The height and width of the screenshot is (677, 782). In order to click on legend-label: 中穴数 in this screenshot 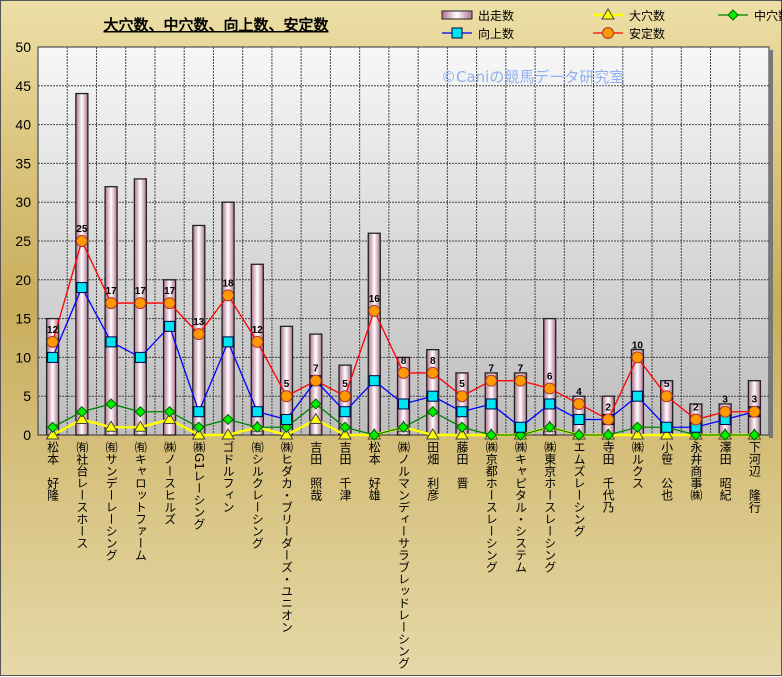, I will do `click(768, 15)`.